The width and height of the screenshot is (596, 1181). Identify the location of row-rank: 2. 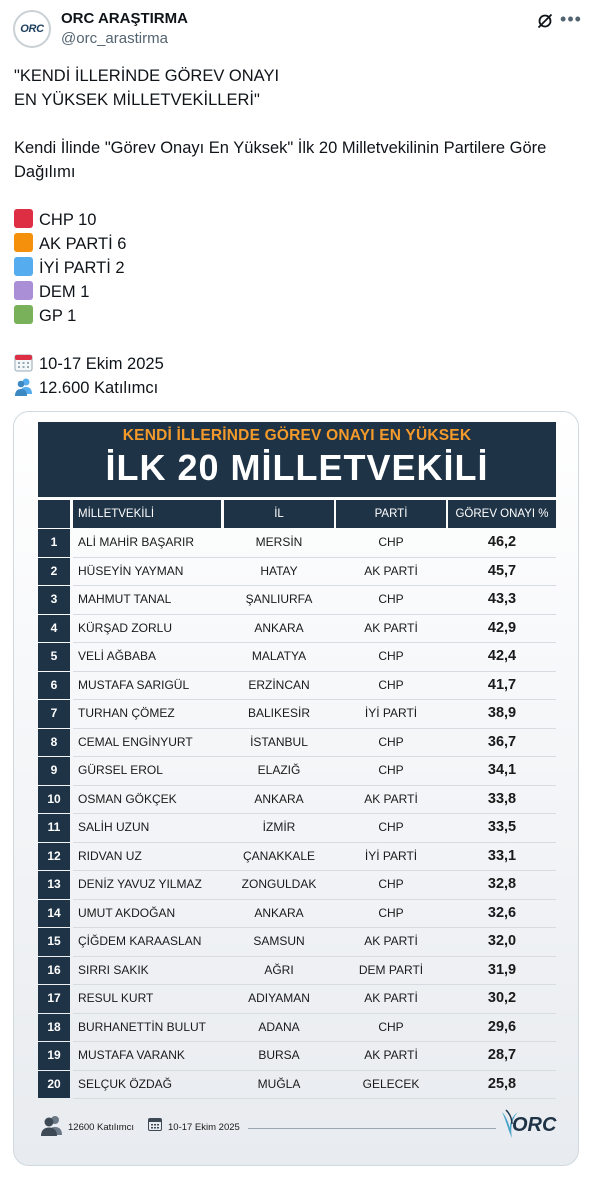
(54, 571).